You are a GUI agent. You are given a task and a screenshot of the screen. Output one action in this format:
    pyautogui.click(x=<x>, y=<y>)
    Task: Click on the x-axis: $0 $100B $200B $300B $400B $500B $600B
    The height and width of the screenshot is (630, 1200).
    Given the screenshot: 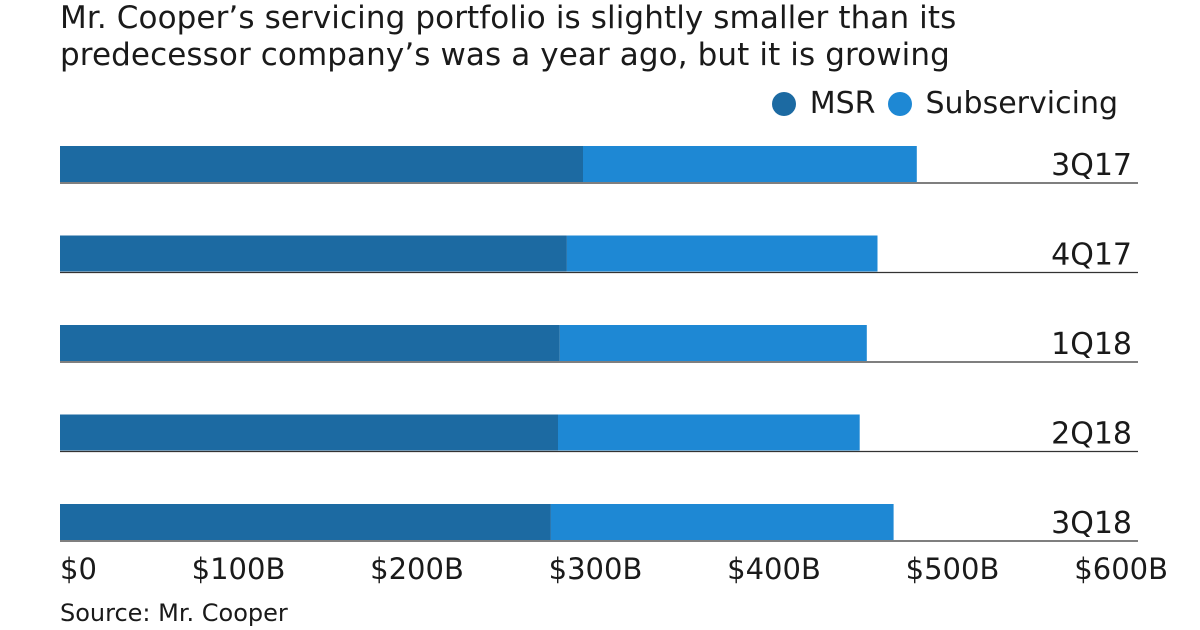 What is the action you would take?
    pyautogui.click(x=614, y=569)
    